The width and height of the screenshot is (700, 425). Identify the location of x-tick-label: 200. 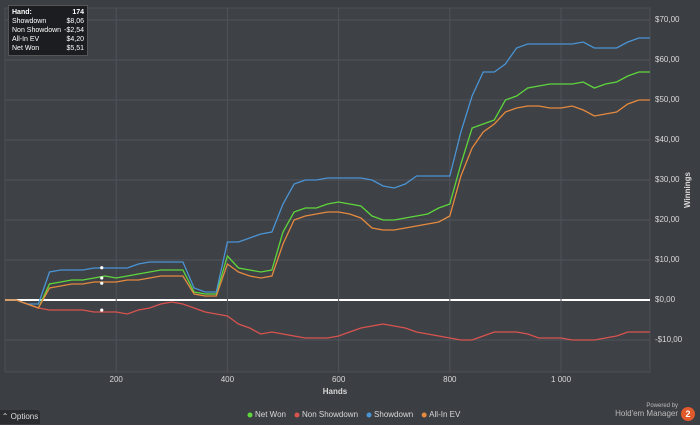
(117, 379).